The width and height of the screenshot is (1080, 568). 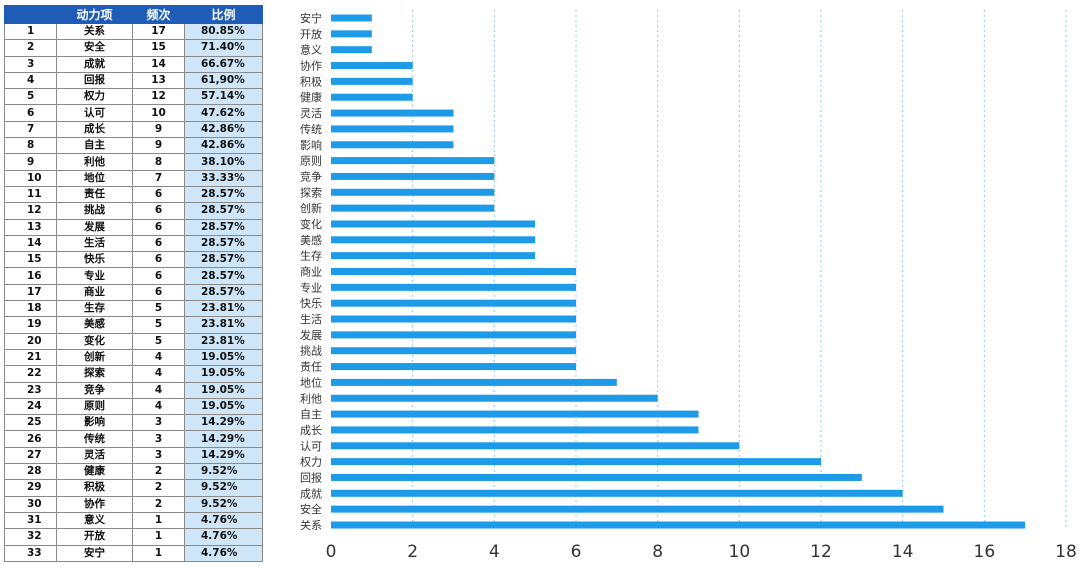 I want to click on table-row: 5 权力 12 57.14%, so click(x=133, y=97).